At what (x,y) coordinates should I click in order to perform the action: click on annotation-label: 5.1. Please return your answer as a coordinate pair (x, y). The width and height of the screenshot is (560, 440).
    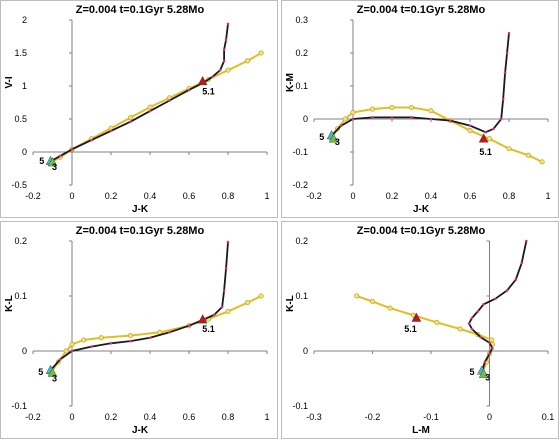
    Looking at the image, I should click on (410, 329).